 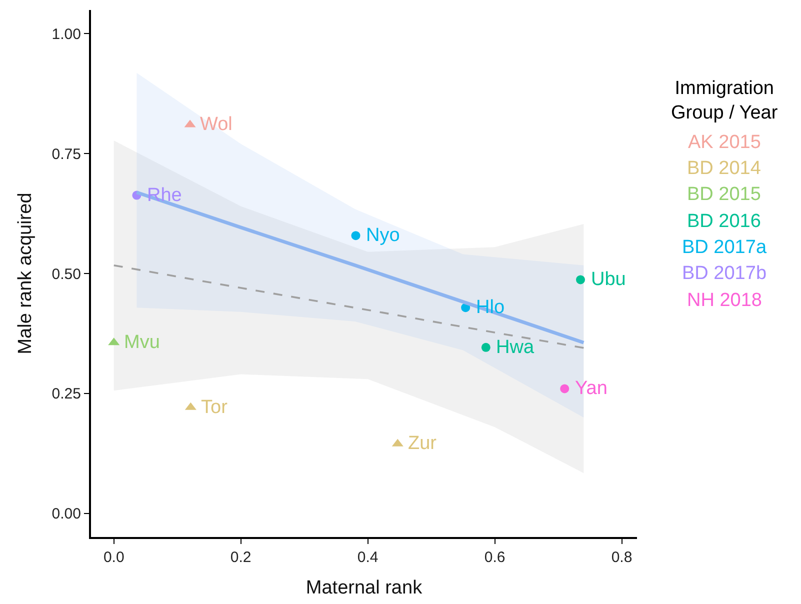 What do you see at coordinates (423, 443) in the screenshot?
I see `annotation: Zur` at bounding box center [423, 443].